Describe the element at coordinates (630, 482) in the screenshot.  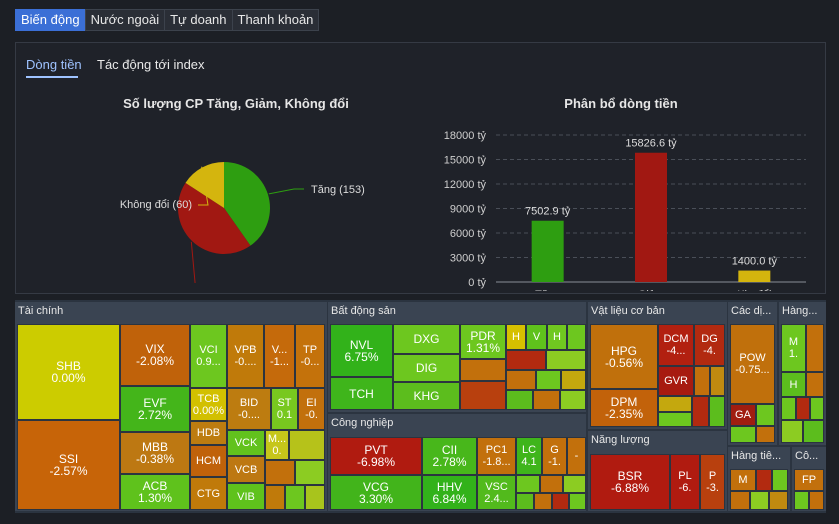
I see `stock-tile-bsr: BSR -6.88%` at that location.